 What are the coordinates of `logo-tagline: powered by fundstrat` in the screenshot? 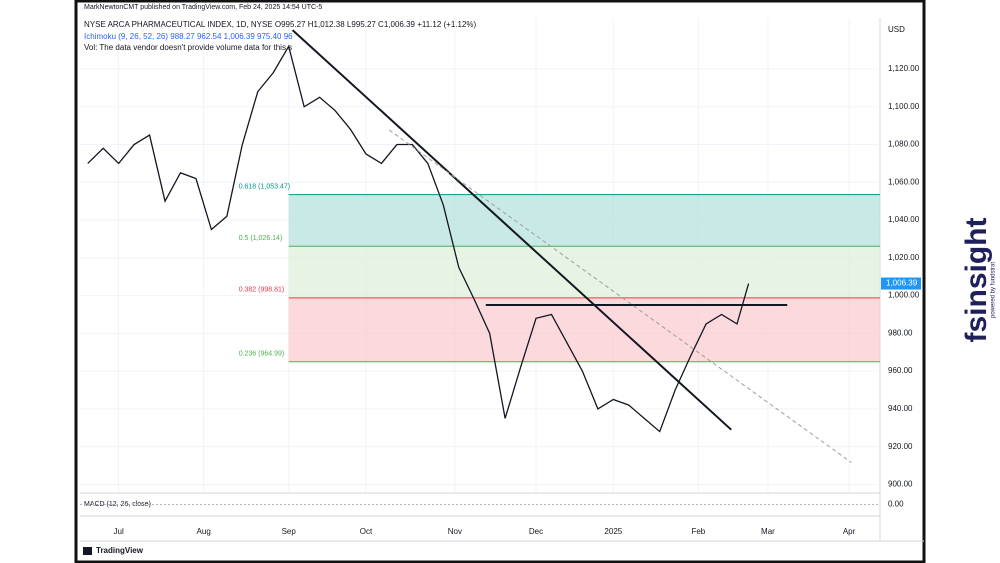 It's located at (994, 290).